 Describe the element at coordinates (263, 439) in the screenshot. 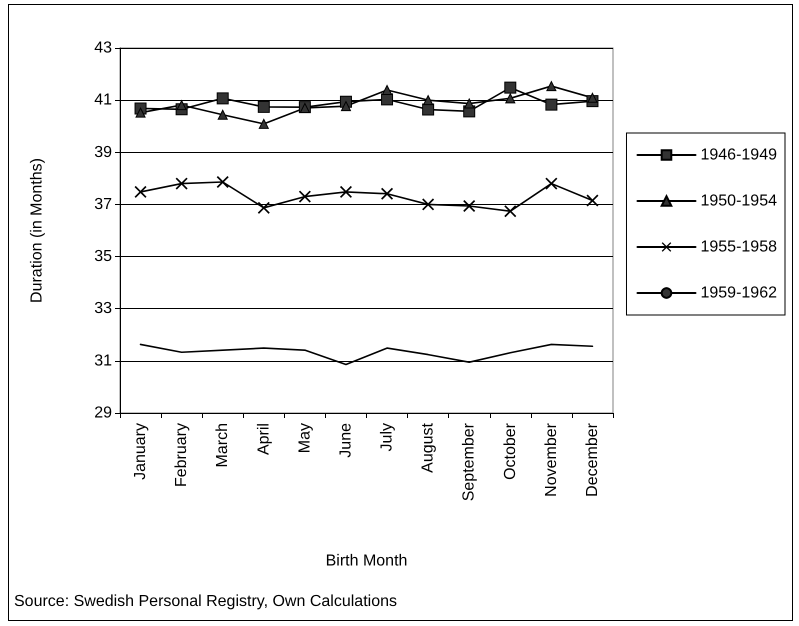

I see `x-tick-label: April` at that location.